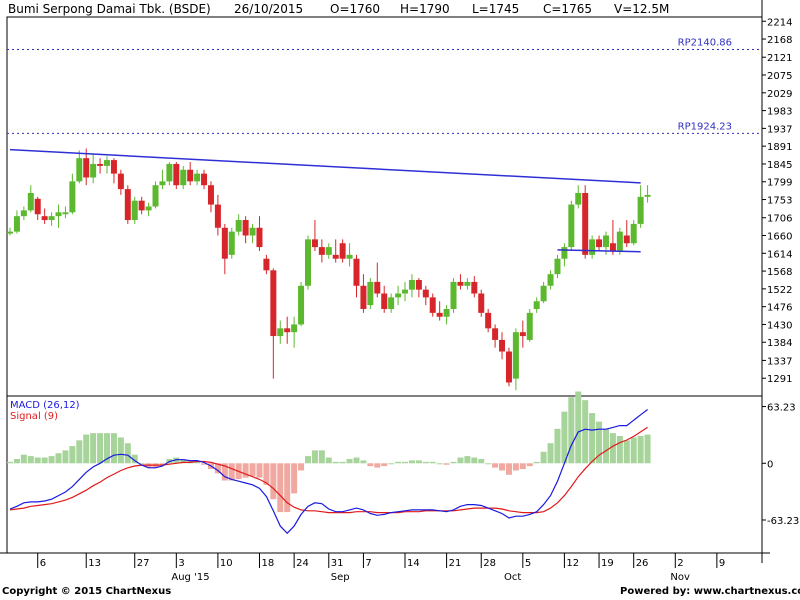 The width and height of the screenshot is (800, 600). Describe the element at coordinates (355, 9) in the screenshot. I see `header-open: O=1760` at that location.